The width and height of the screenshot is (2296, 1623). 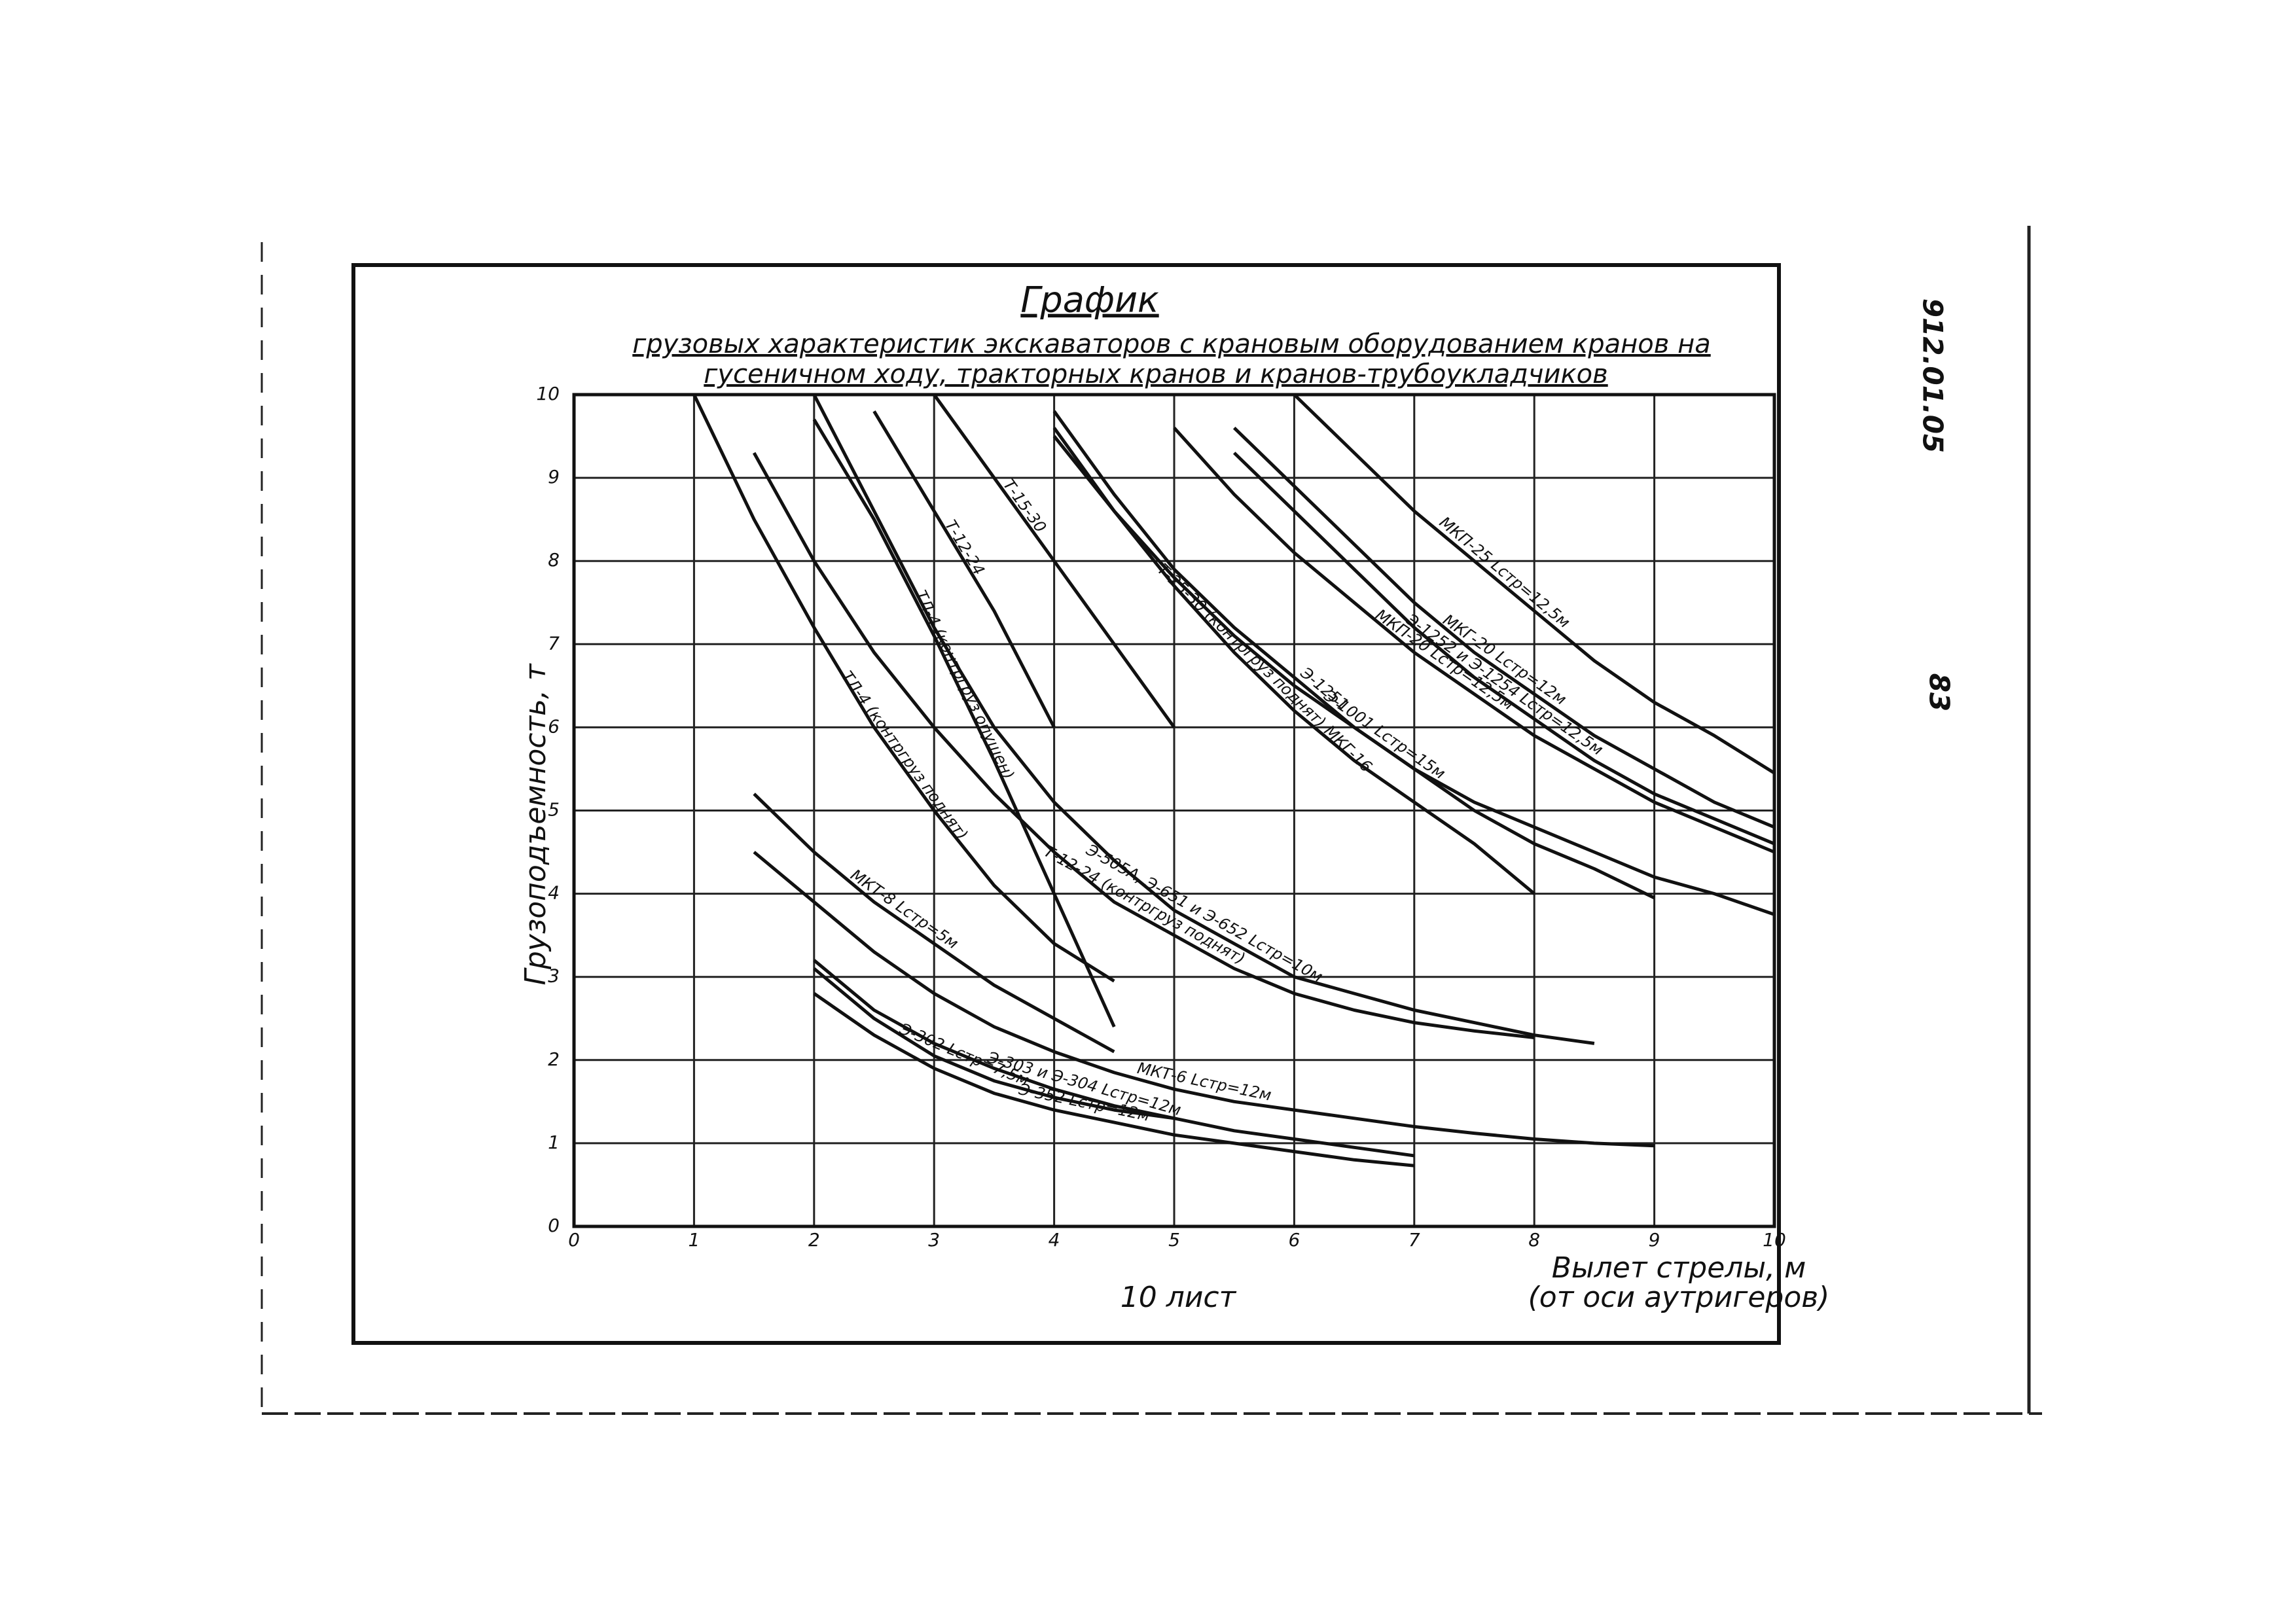 What do you see at coordinates (1089, 300) in the screenshot?
I see `chart-title: График` at bounding box center [1089, 300].